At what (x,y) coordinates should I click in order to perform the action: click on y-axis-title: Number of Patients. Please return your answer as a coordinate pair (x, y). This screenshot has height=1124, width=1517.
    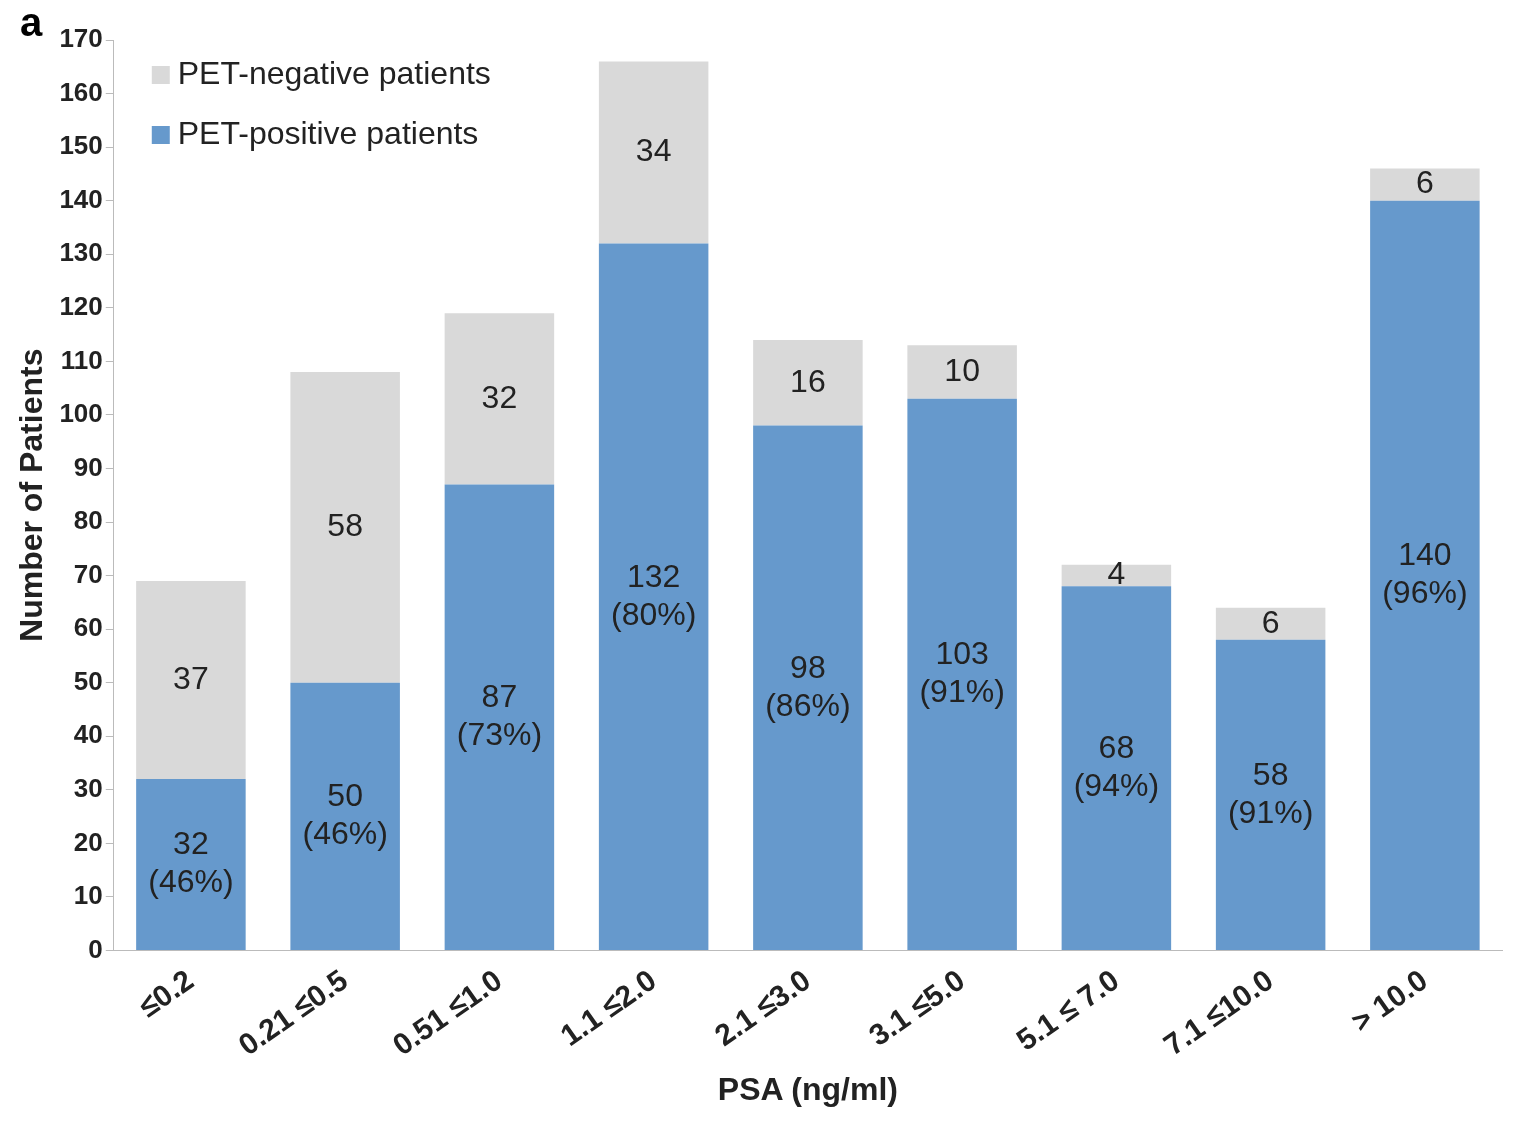
    Looking at the image, I should click on (31, 495).